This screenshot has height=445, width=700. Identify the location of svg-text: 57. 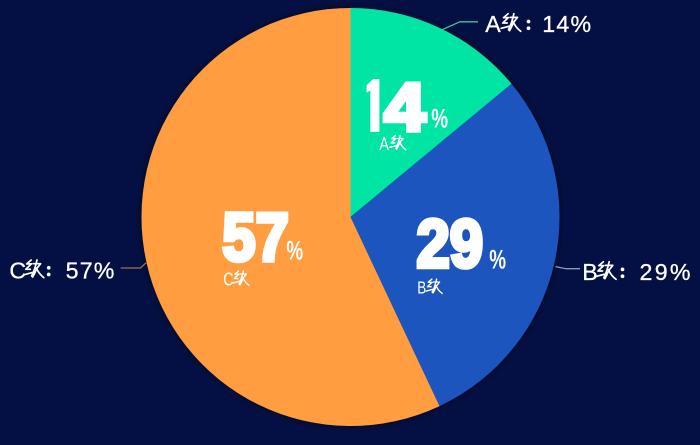
(255, 237).